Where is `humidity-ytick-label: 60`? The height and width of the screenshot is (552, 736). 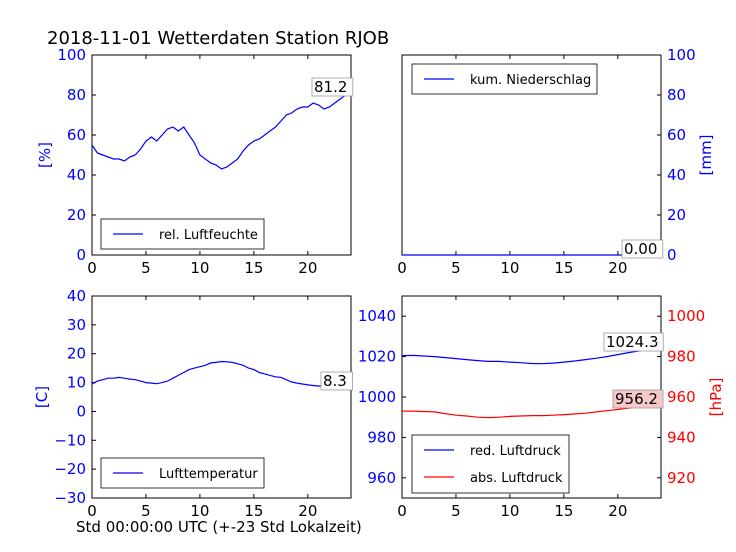
humidity-ytick-label: 60 is located at coordinates (76, 135).